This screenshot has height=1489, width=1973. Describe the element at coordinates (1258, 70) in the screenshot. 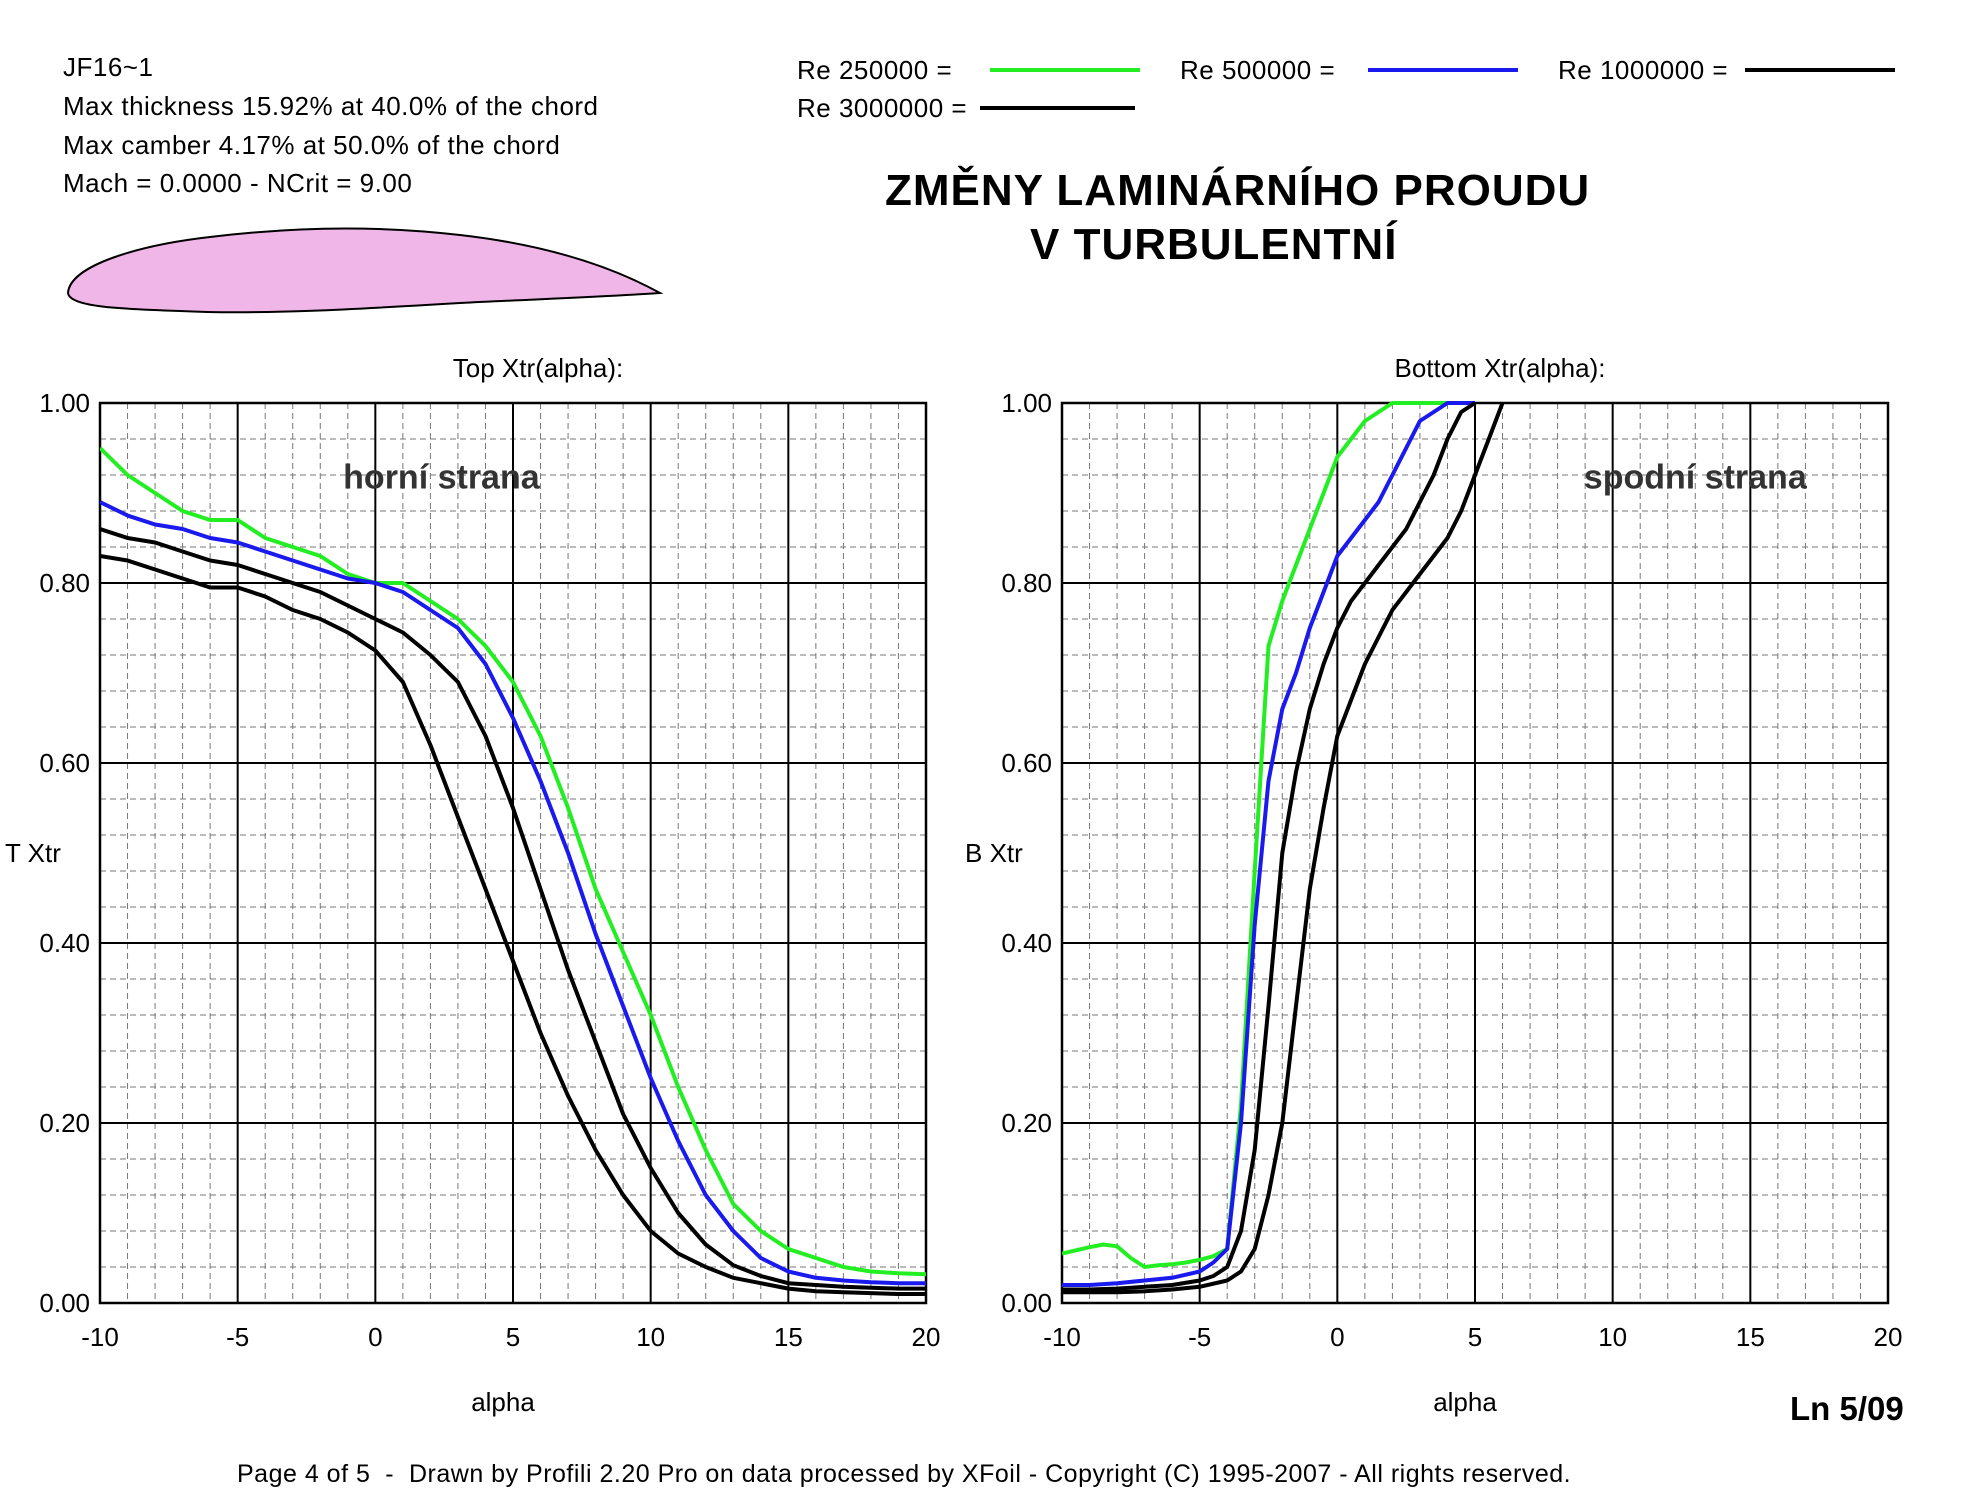

I see `legend-label-re500000: Re 500000 =` at that location.